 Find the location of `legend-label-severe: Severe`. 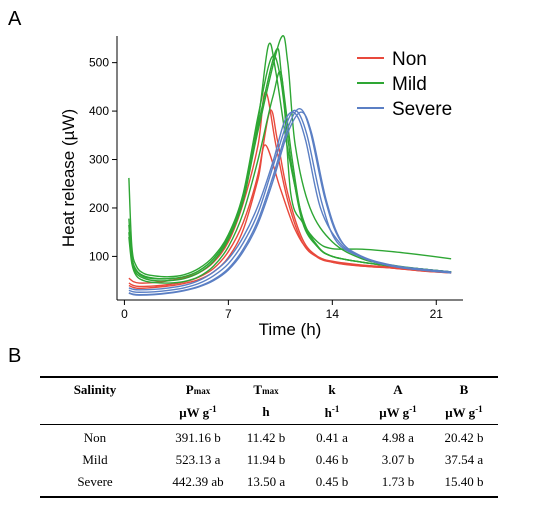

legend-label-severe: Severe is located at coordinates (422, 109).